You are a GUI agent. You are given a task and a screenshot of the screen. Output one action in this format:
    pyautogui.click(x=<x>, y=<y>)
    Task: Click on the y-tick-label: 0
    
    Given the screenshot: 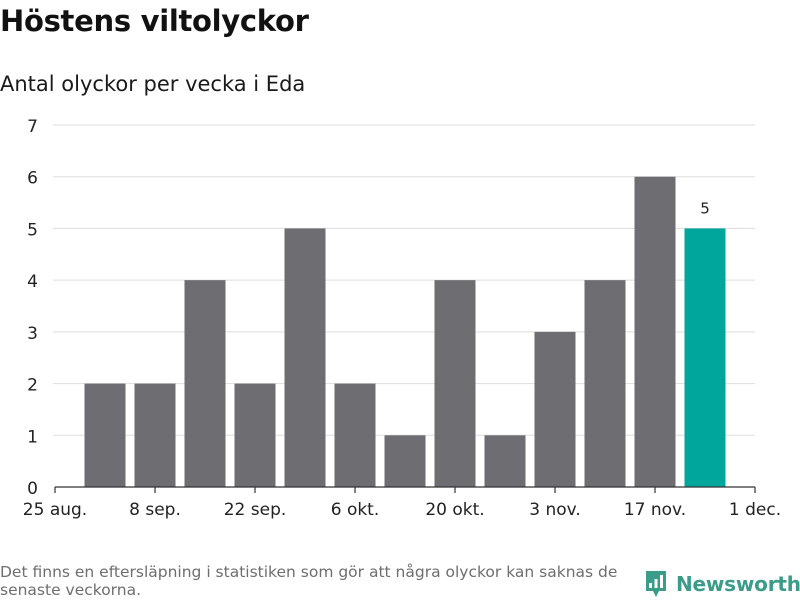 What is the action you would take?
    pyautogui.click(x=32, y=489)
    